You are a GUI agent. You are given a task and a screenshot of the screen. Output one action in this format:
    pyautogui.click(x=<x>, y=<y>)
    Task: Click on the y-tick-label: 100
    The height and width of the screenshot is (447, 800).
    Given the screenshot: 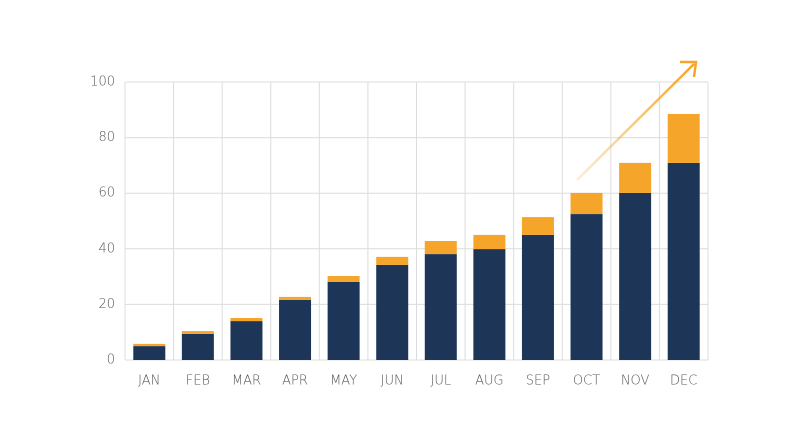 What is the action you would take?
    pyautogui.click(x=102, y=82)
    